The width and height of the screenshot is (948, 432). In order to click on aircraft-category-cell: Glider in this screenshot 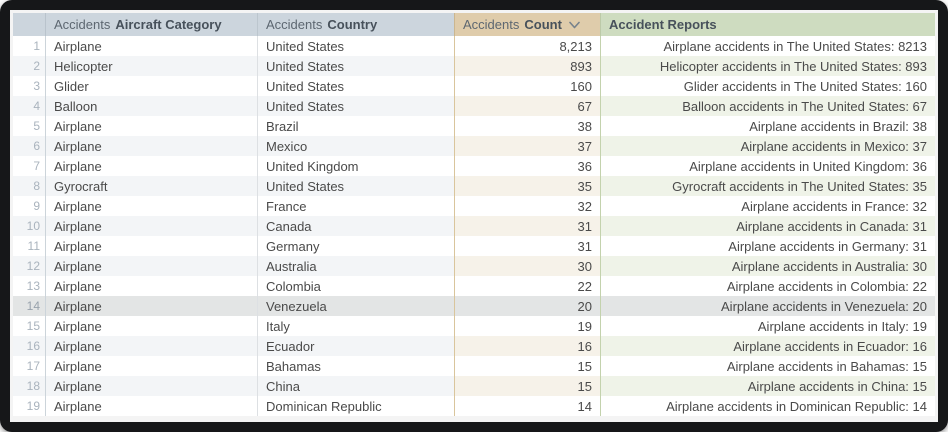, I will do `click(152, 86)`.